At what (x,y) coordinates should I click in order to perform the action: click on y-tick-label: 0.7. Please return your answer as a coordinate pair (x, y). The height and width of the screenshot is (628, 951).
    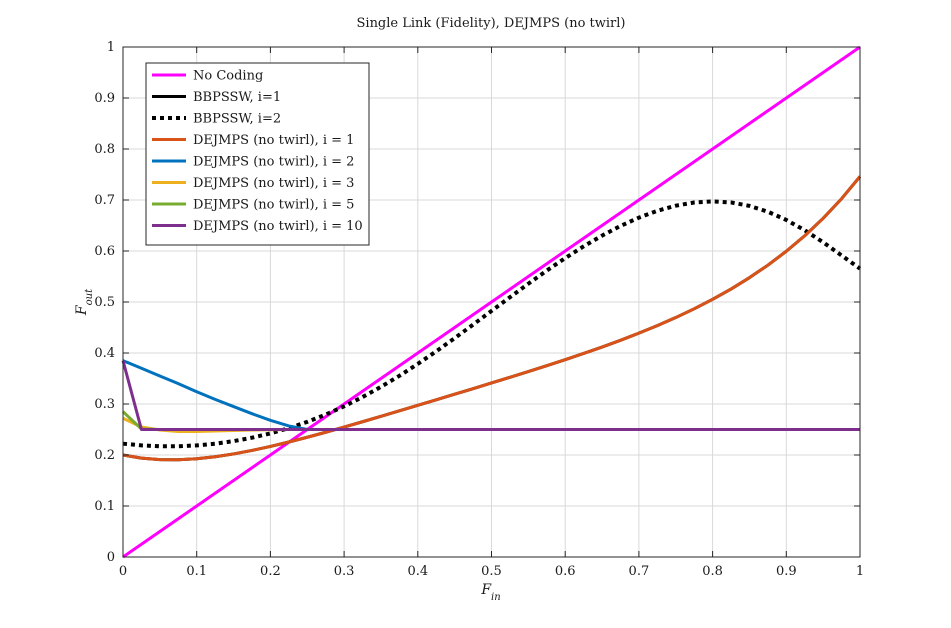
    Looking at the image, I should click on (104, 200).